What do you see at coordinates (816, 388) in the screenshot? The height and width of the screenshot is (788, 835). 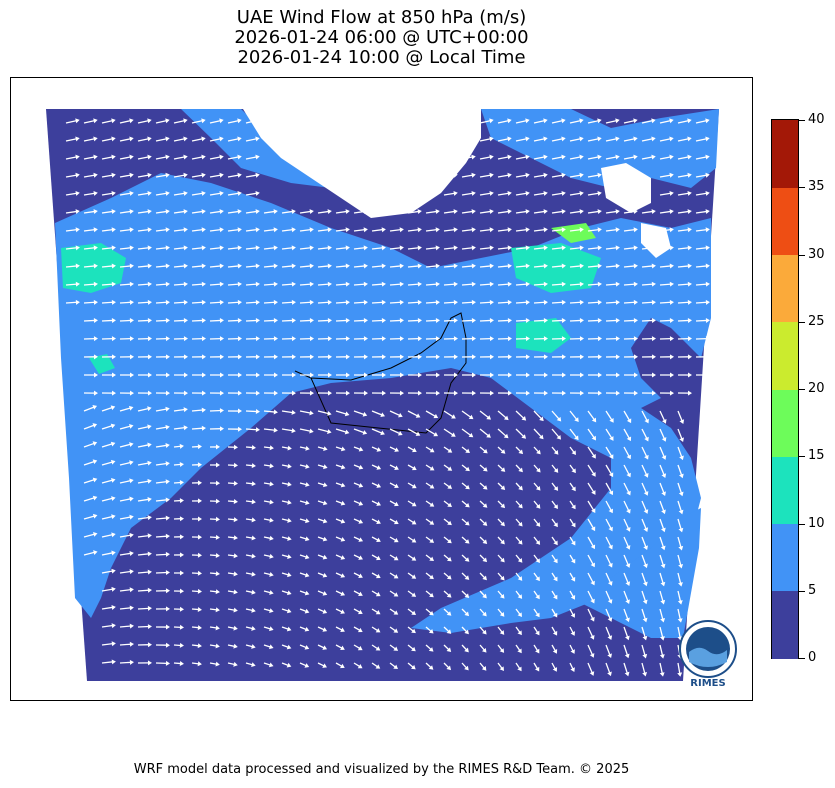 I see `colorbar-tick-label: 20` at bounding box center [816, 388].